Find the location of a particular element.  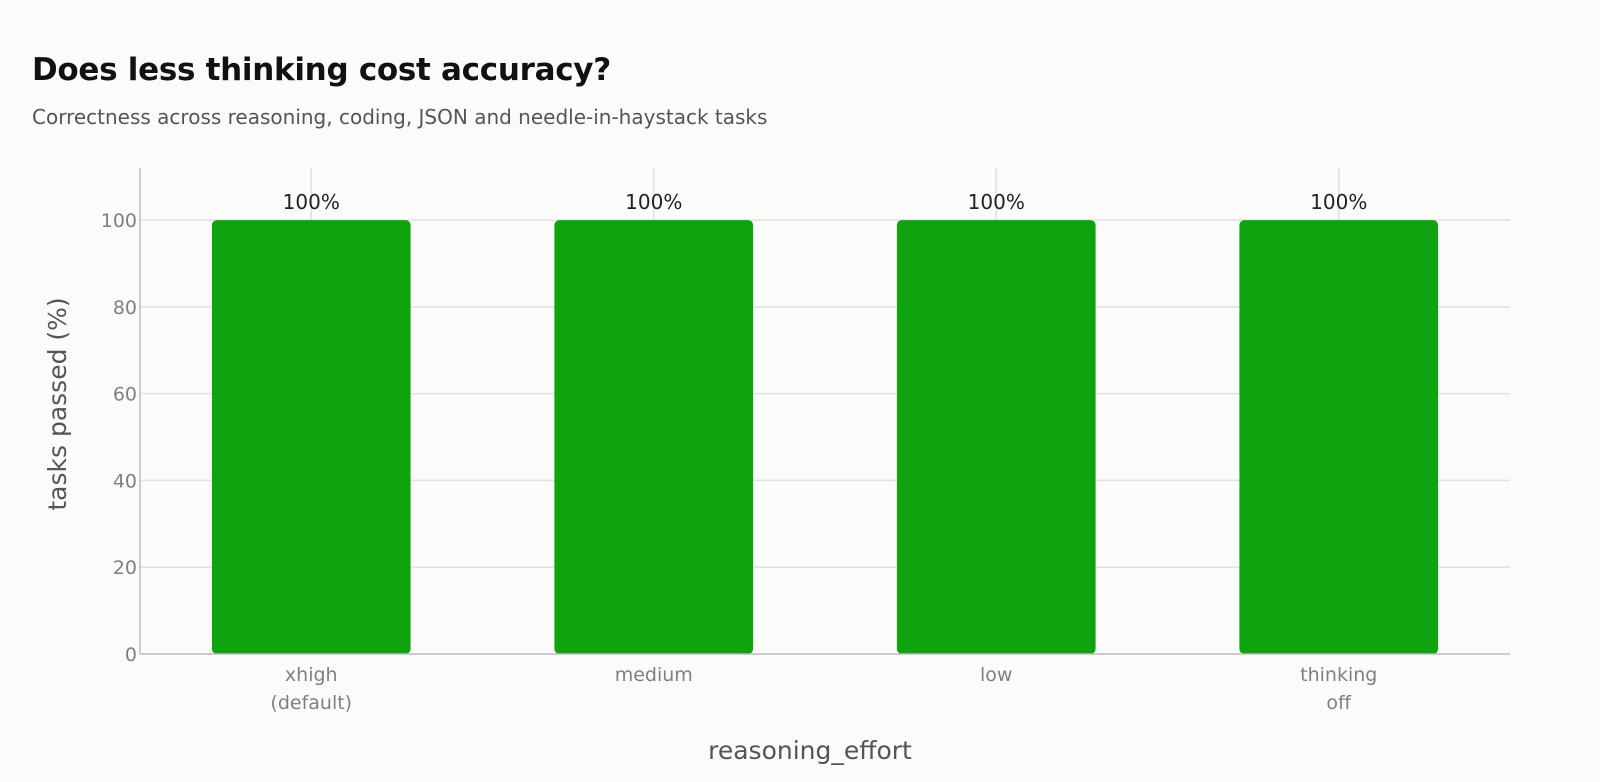

y-tick-label: 60 is located at coordinates (125, 395).